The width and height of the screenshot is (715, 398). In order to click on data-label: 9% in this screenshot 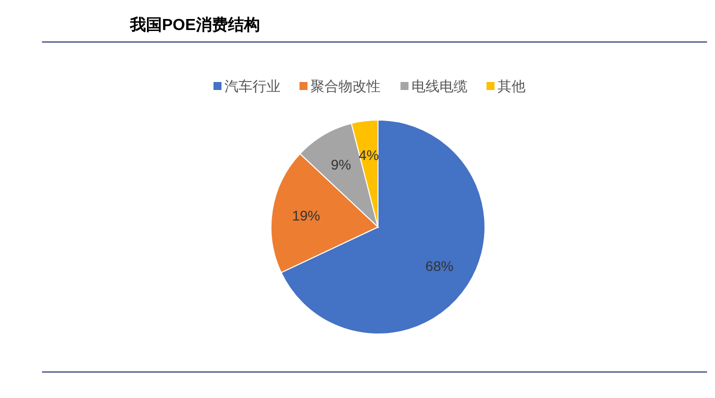, I will do `click(341, 164)`.